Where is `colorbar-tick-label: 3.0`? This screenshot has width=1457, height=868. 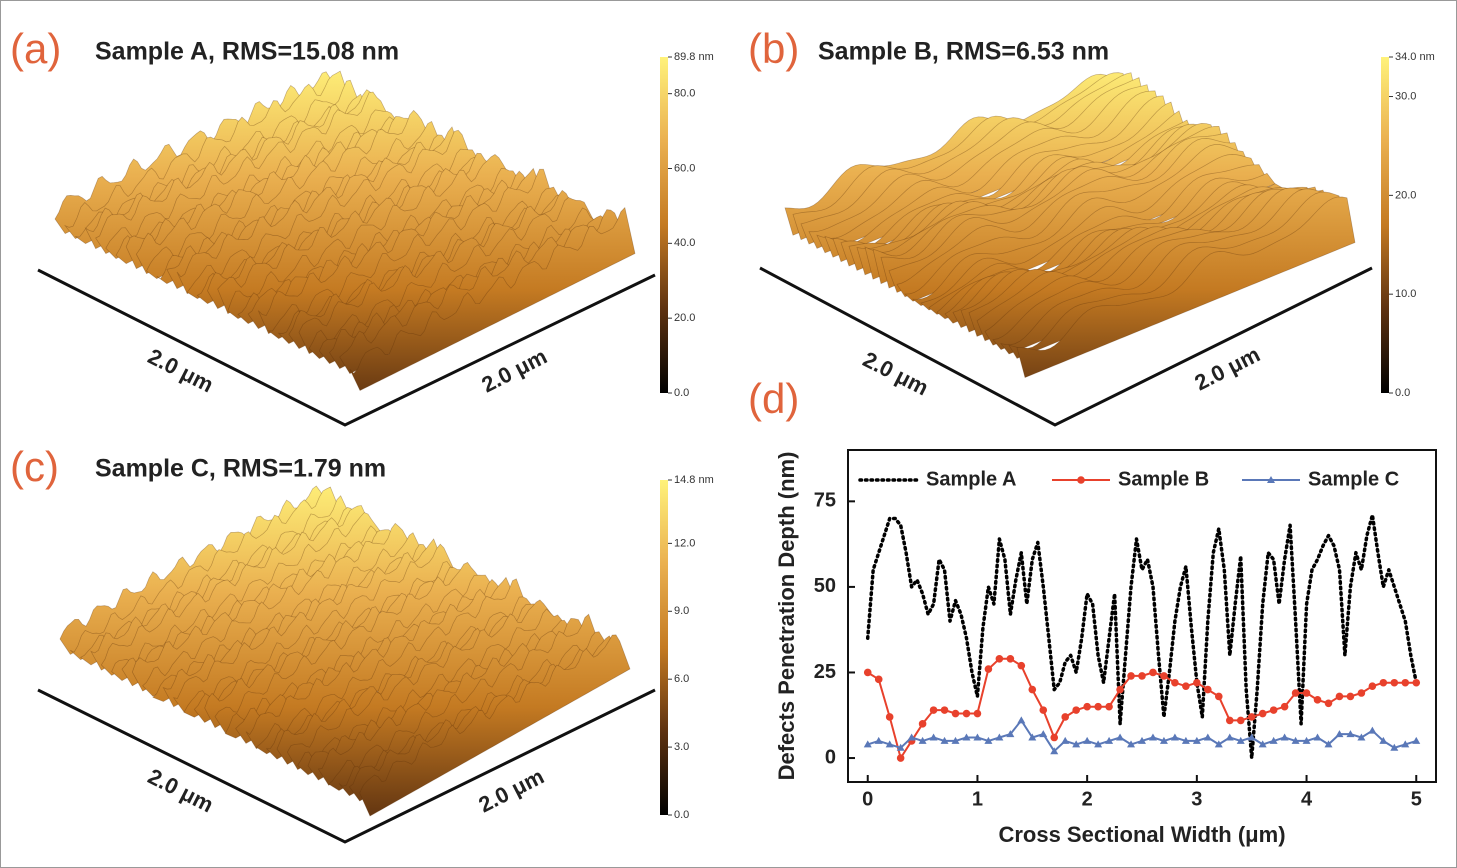
colorbar-tick-label: 3.0 is located at coordinates (681, 747).